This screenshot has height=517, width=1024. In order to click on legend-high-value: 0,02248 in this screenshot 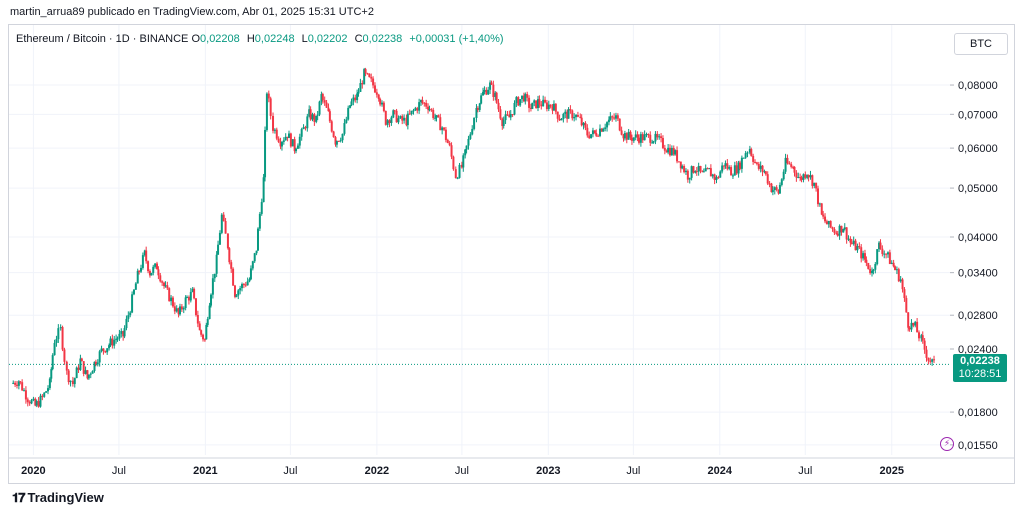, I will do `click(274, 39)`.